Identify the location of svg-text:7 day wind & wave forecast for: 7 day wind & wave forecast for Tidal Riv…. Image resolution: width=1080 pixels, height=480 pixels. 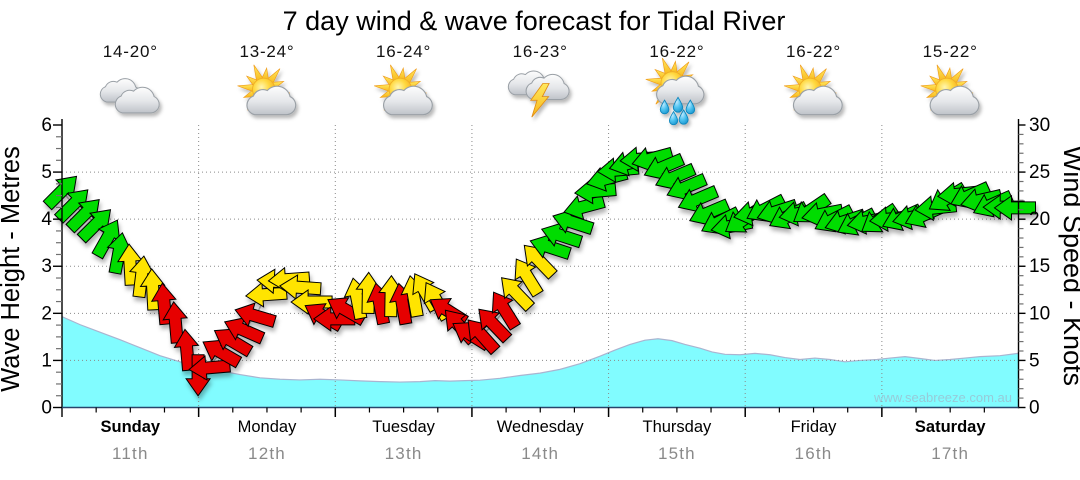
(534, 21).